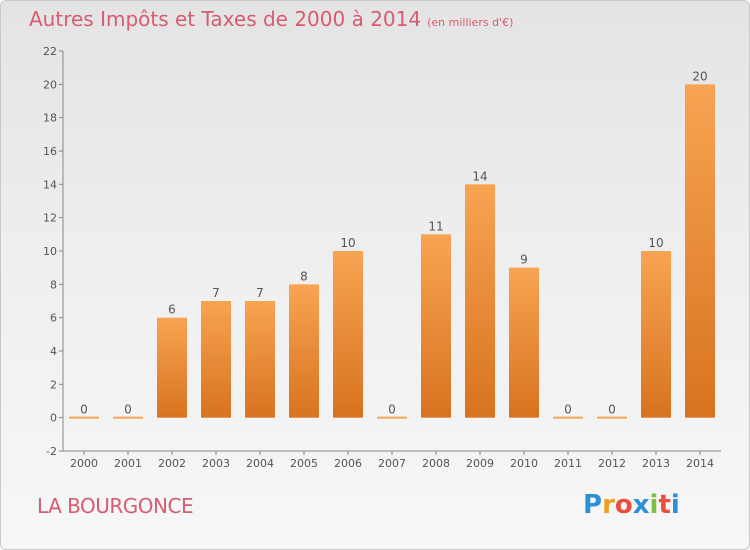  I want to click on logo-letter: P, so click(593, 505).